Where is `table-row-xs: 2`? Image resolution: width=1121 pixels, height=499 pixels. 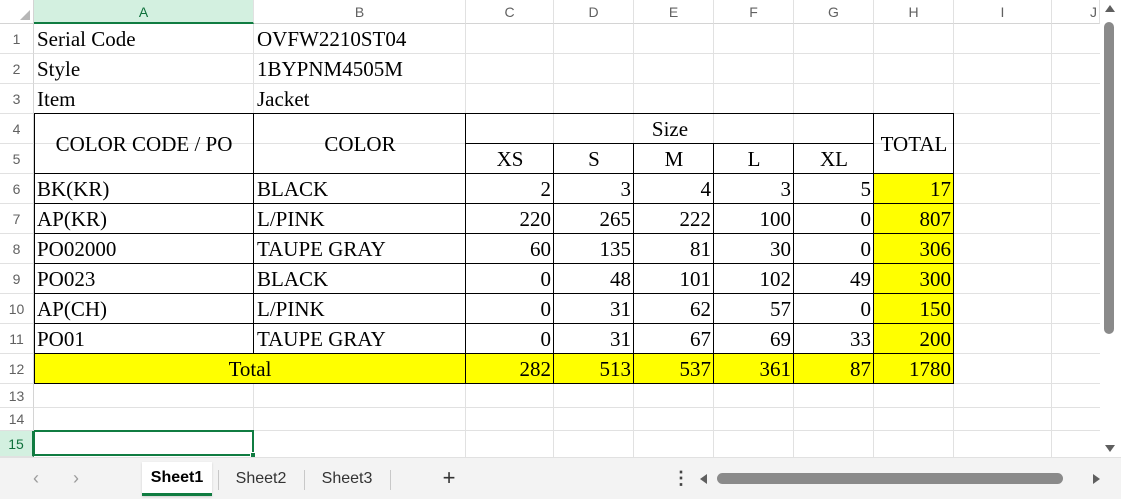 table-row-xs: 2 is located at coordinates (546, 188).